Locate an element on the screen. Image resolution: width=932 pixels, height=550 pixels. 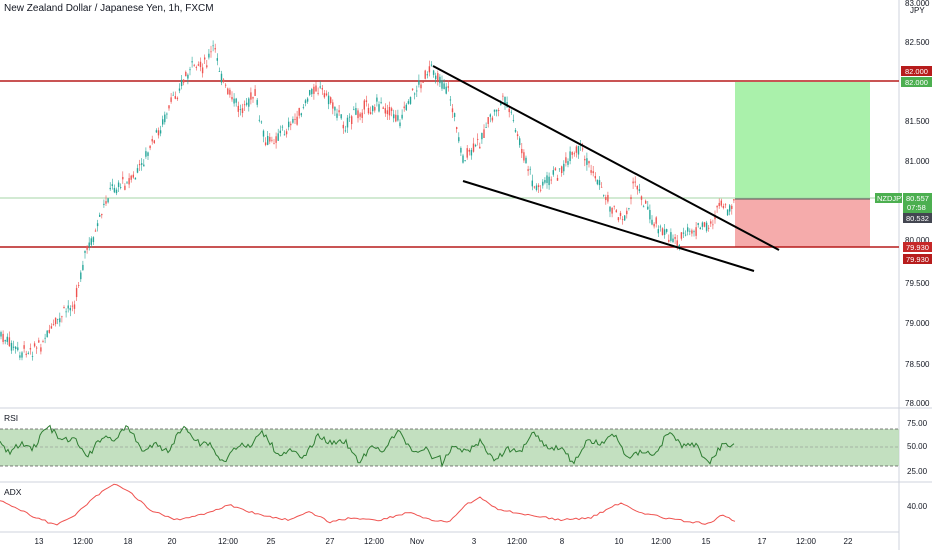
stop-zone is located at coordinates (802, 223).